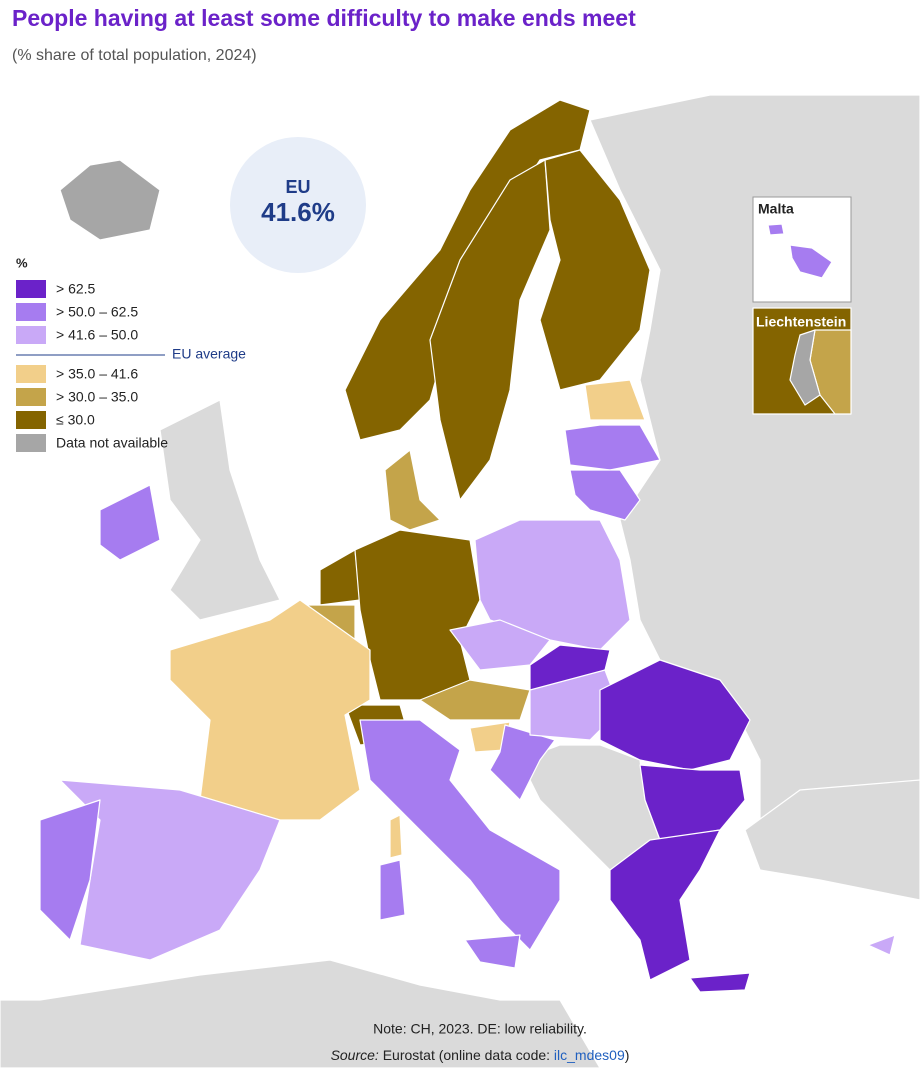 This screenshot has width=920, height=1068. What do you see at coordinates (675, 715) in the screenshot?
I see `romania` at bounding box center [675, 715].